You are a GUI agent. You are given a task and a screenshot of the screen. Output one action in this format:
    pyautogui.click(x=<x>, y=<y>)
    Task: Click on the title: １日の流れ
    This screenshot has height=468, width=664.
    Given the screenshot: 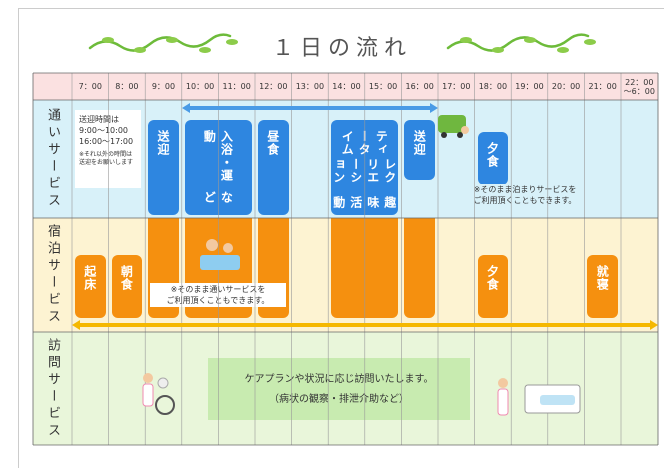 What is the action you would take?
    pyautogui.click(x=341, y=48)
    